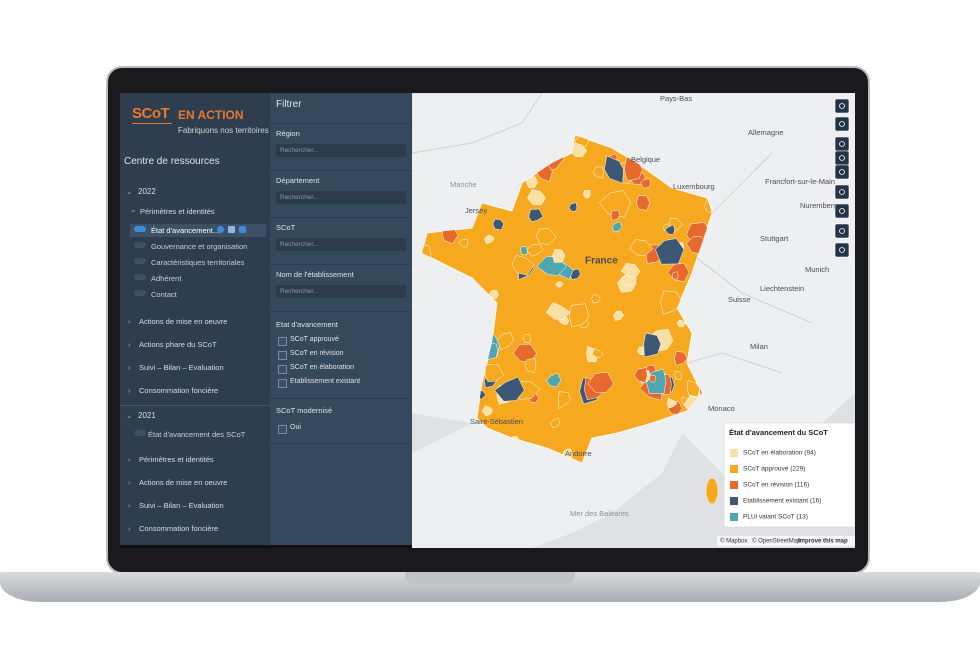 This screenshot has width=980, height=670. I want to click on logo-scot: SCoT, so click(151, 113).